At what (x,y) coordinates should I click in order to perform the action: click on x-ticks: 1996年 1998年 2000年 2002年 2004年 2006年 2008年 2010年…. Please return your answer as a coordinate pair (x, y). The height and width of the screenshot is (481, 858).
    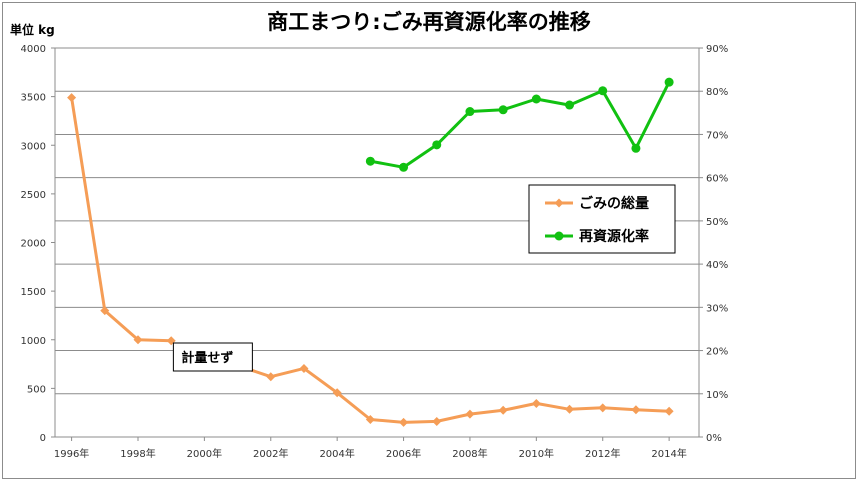
    Looking at the image, I should click on (370, 453).